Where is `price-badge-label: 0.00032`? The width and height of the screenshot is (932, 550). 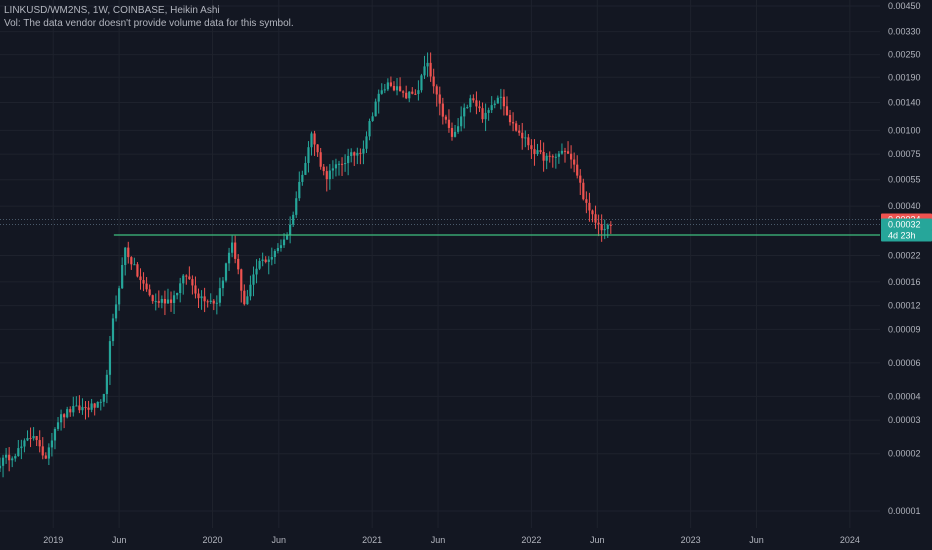
price-badge-label: 0.00032 is located at coordinates (904, 225).